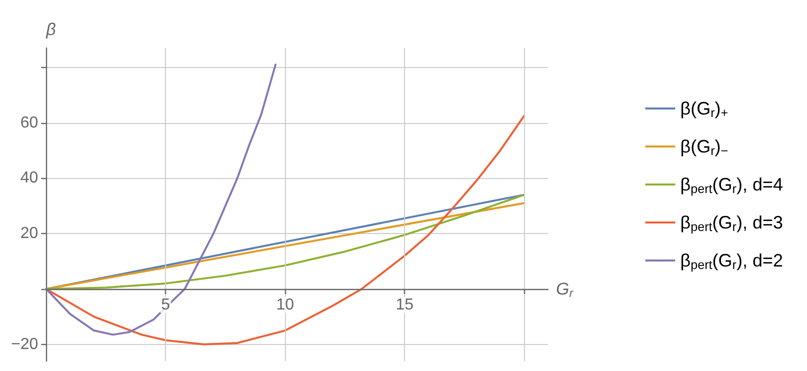 The height and width of the screenshot is (371, 807). I want to click on y-tick-label: 20, so click(29, 233).